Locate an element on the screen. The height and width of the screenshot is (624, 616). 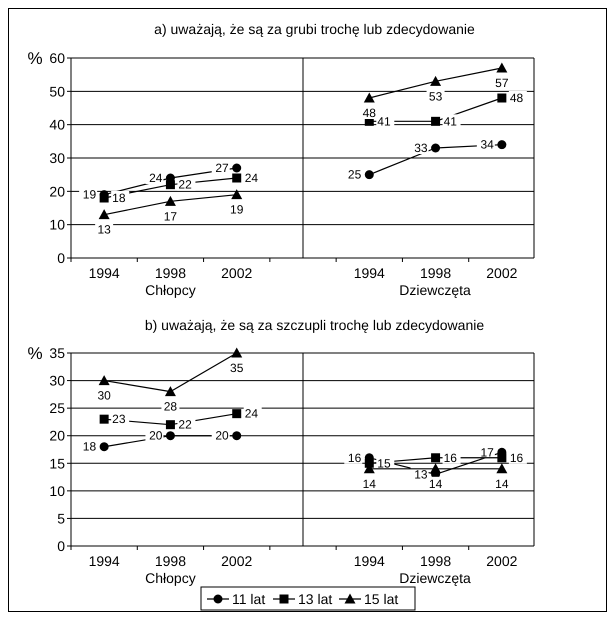
y-tick-label: 60 is located at coordinates (57, 58).